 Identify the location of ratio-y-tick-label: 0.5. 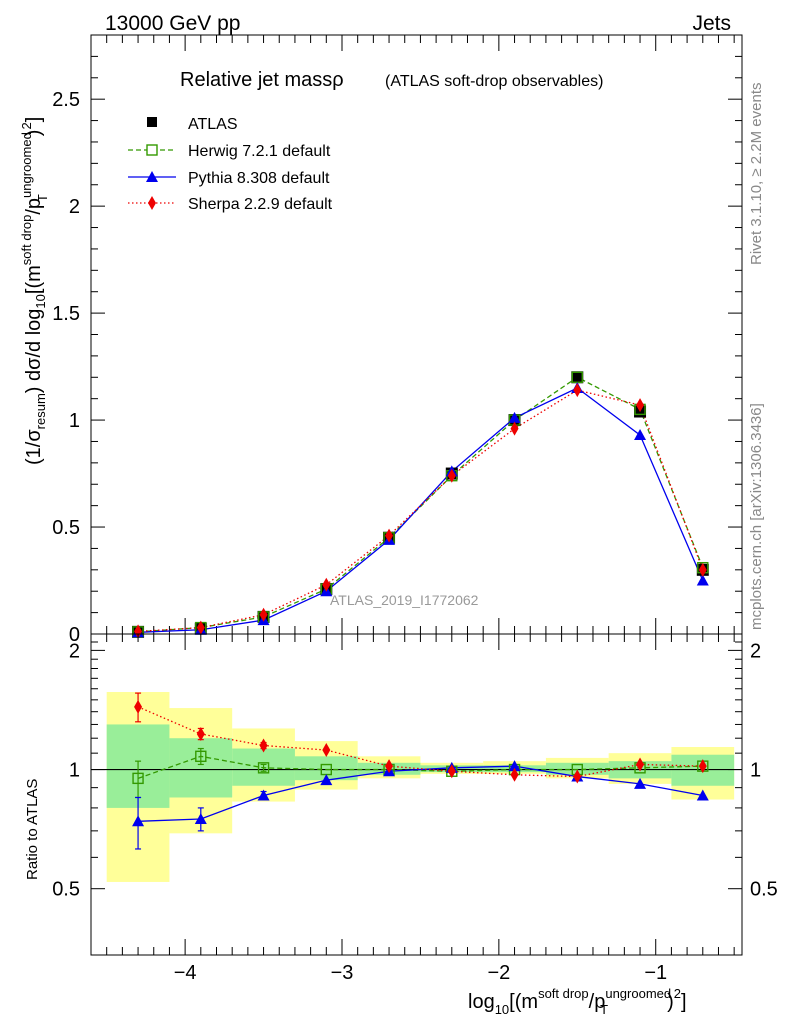
(66, 890).